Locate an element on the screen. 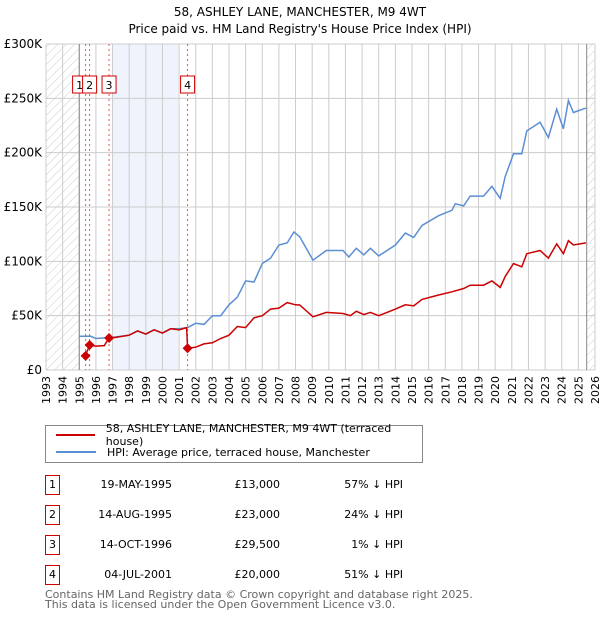 The image size is (600, 620). x-tick-label: 2014 is located at coordinates (395, 390).